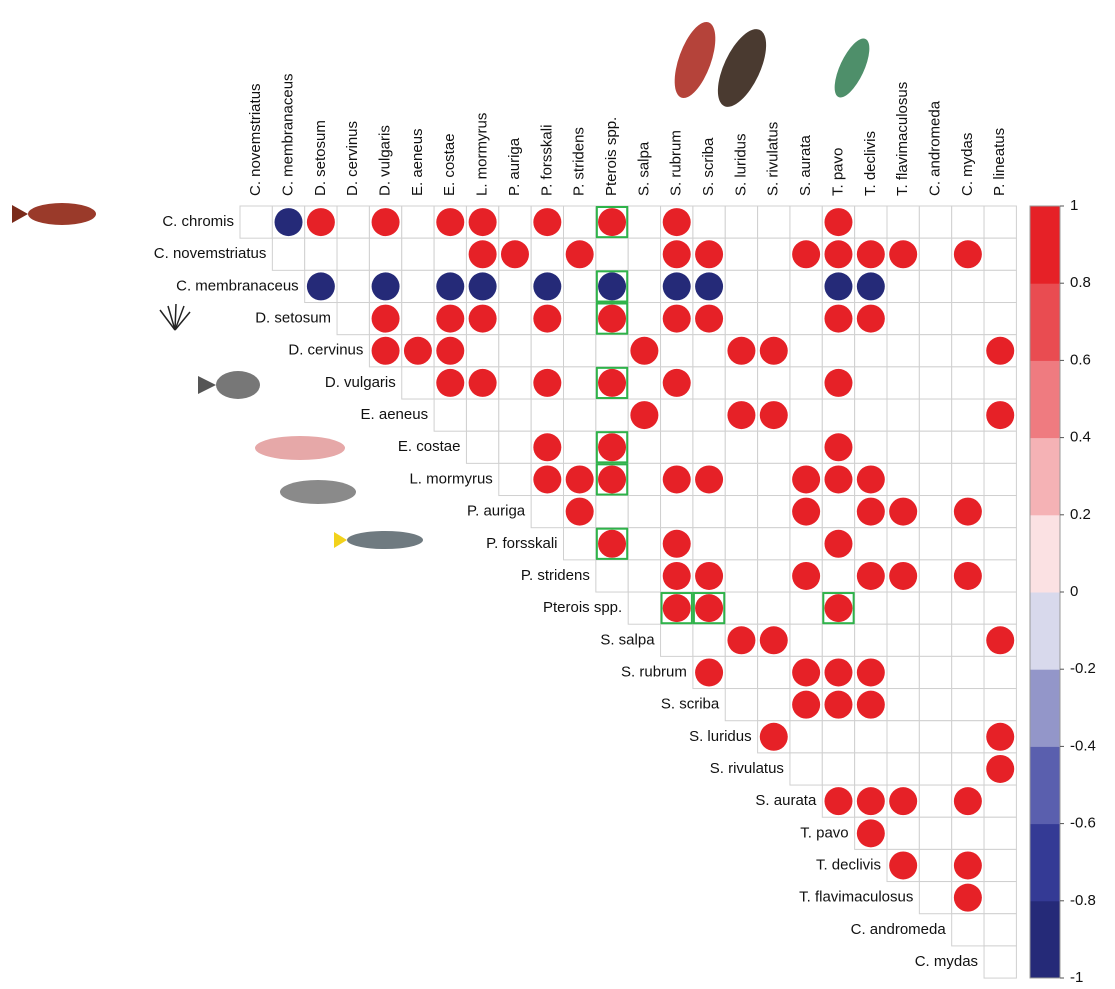 The height and width of the screenshot is (989, 1115). What do you see at coordinates (773, 159) in the screenshot?
I see `column-label: S. rivulatus` at bounding box center [773, 159].